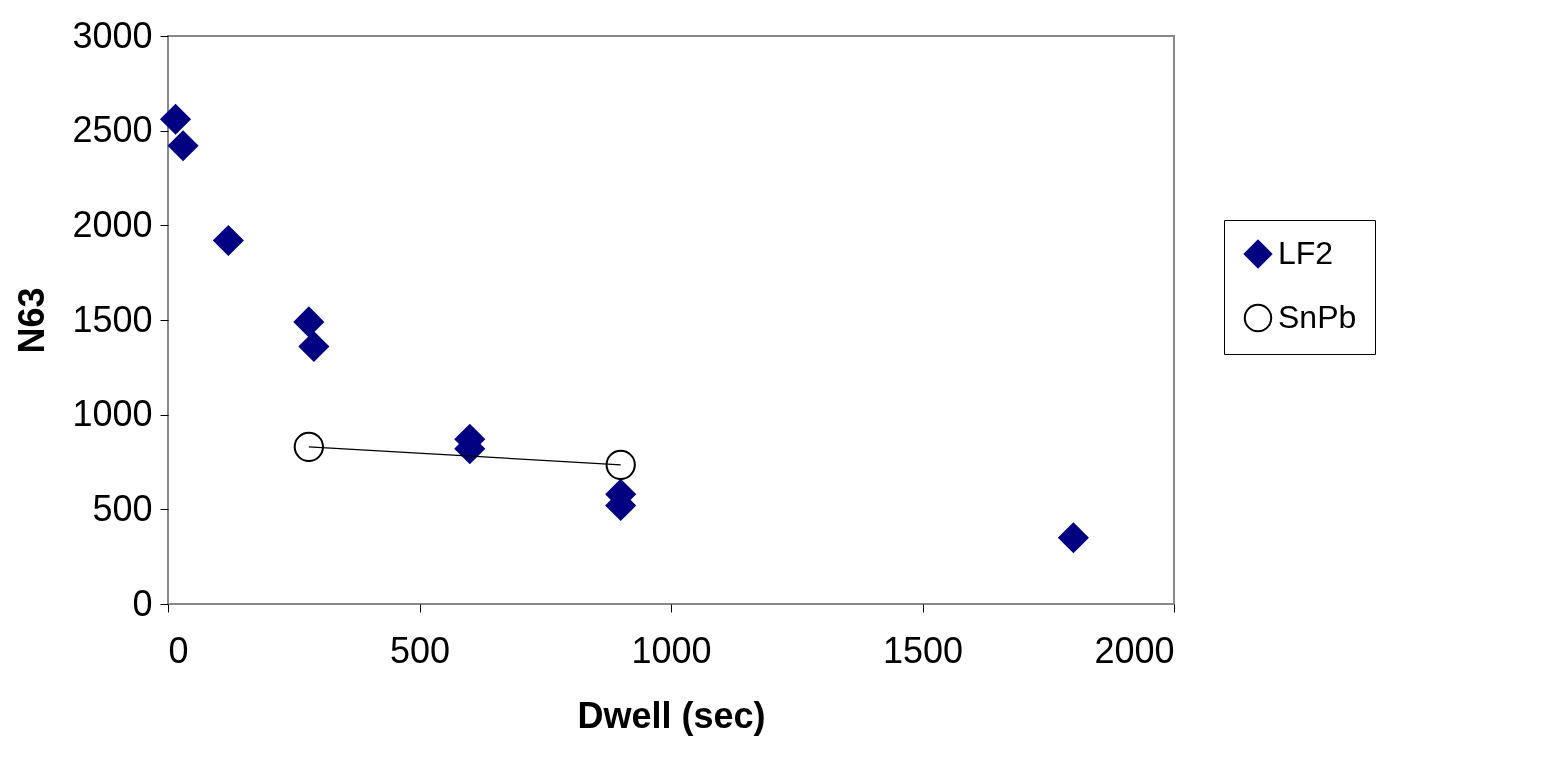  What do you see at coordinates (1134, 650) in the screenshot?
I see `x-tick-label: 2000` at bounding box center [1134, 650].